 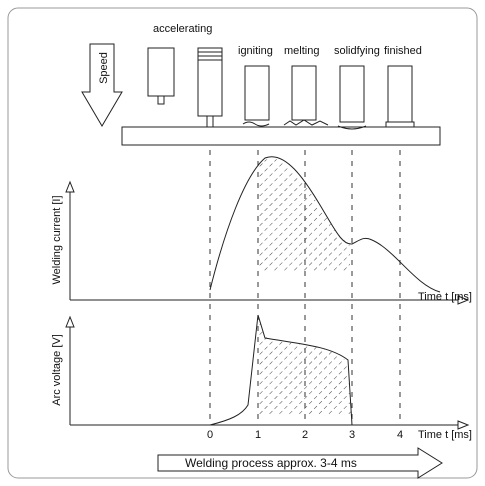 I want to click on plate, so click(x=281, y=136).